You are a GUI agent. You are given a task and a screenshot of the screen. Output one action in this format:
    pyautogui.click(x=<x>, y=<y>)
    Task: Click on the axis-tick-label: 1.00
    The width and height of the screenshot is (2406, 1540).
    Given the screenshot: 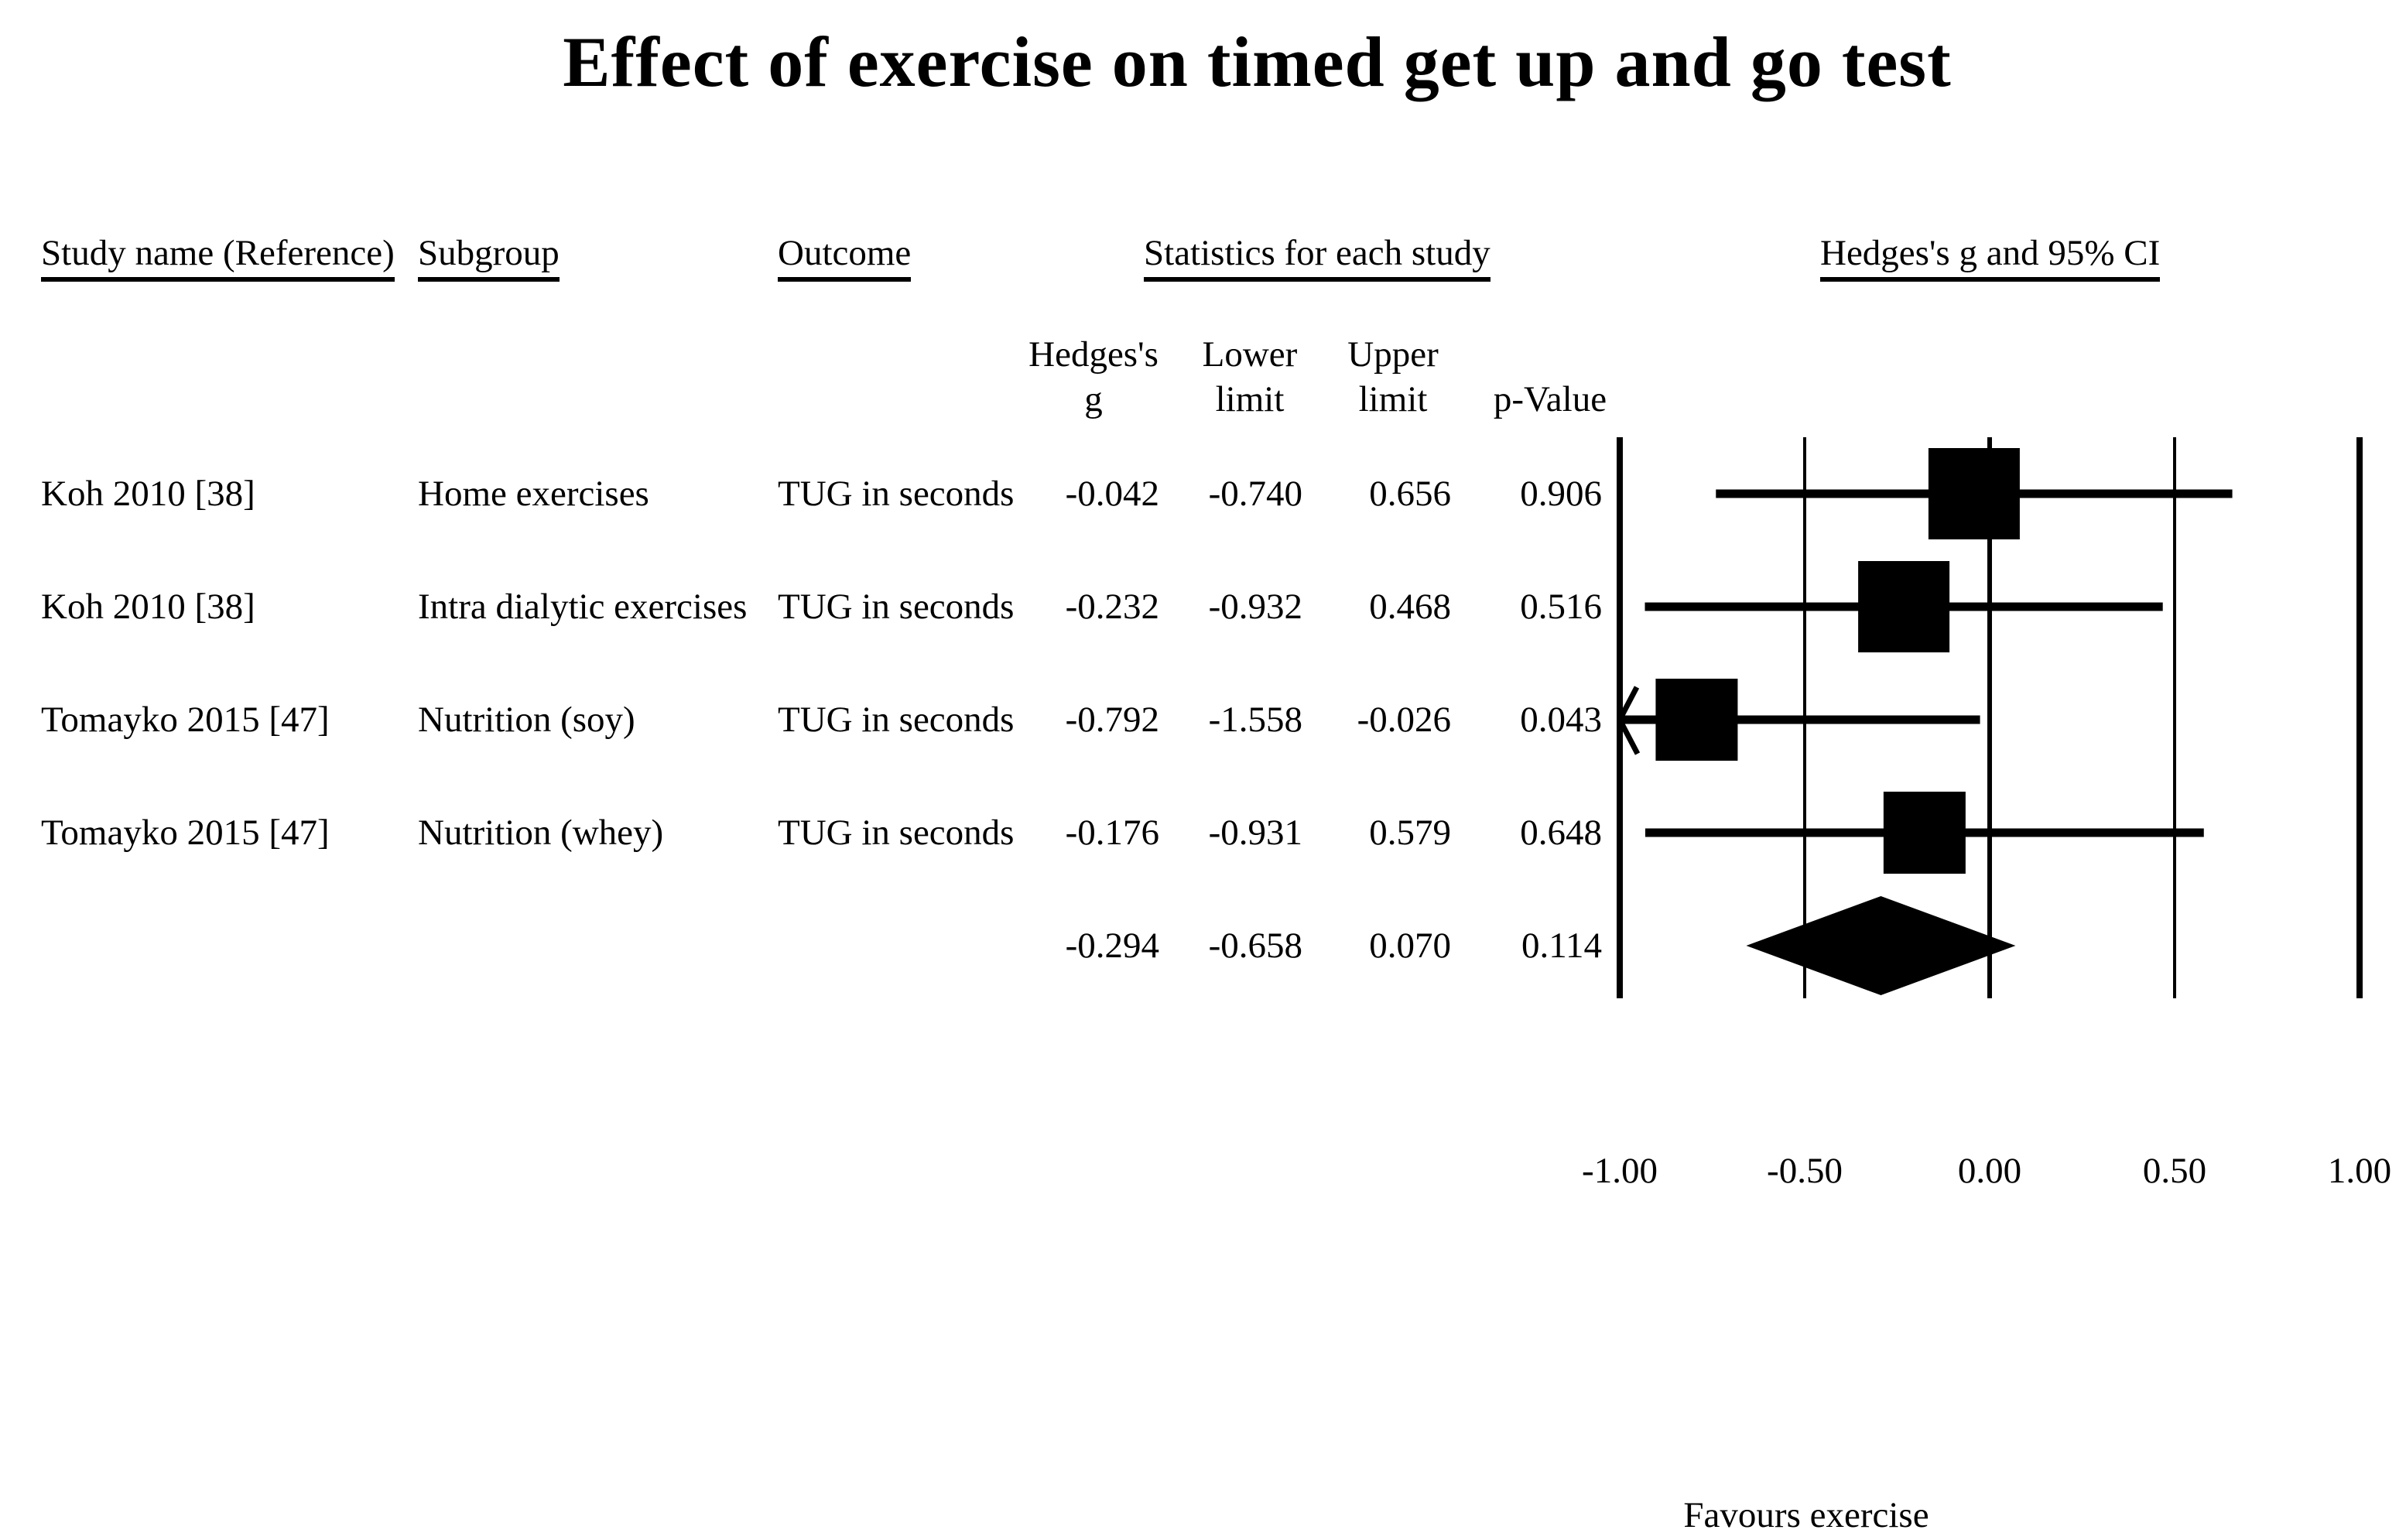 What is the action you would take?
    pyautogui.click(x=2359, y=1171)
    